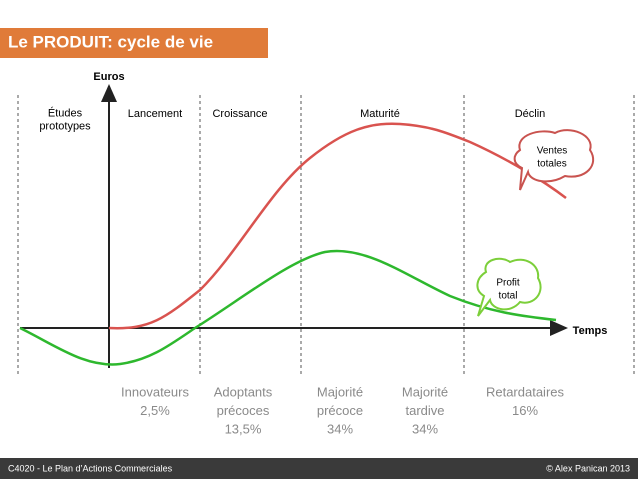  What do you see at coordinates (155, 410) in the screenshot?
I see `segment-label: 2,5%` at bounding box center [155, 410].